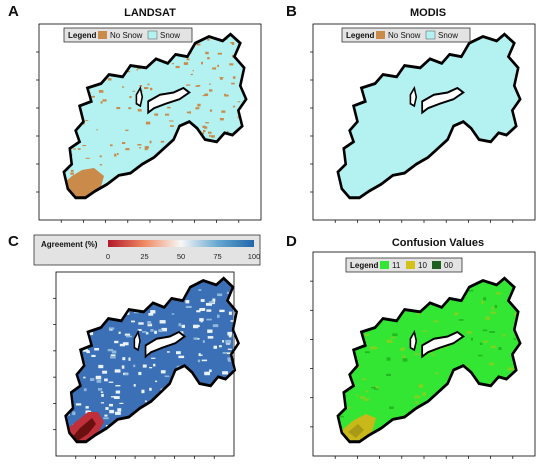 The width and height of the screenshot is (550, 466). What do you see at coordinates (360, 35) in the screenshot?
I see `legend-title-b: Legend` at bounding box center [360, 35].